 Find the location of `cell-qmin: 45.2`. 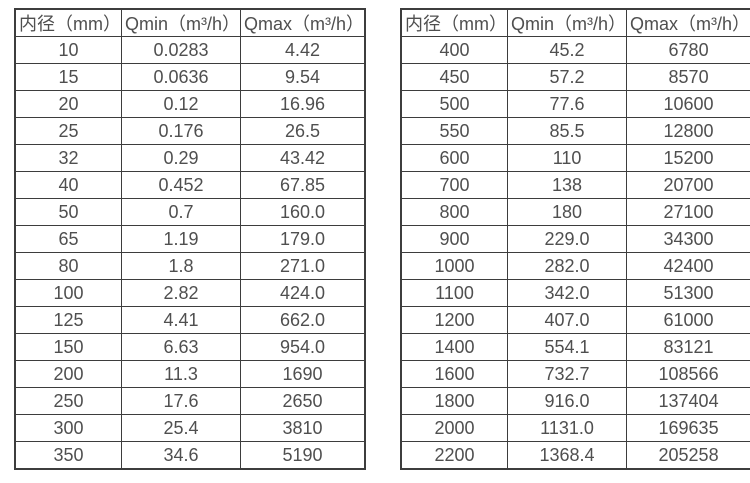

cell-qmin: 45.2 is located at coordinates (567, 50).